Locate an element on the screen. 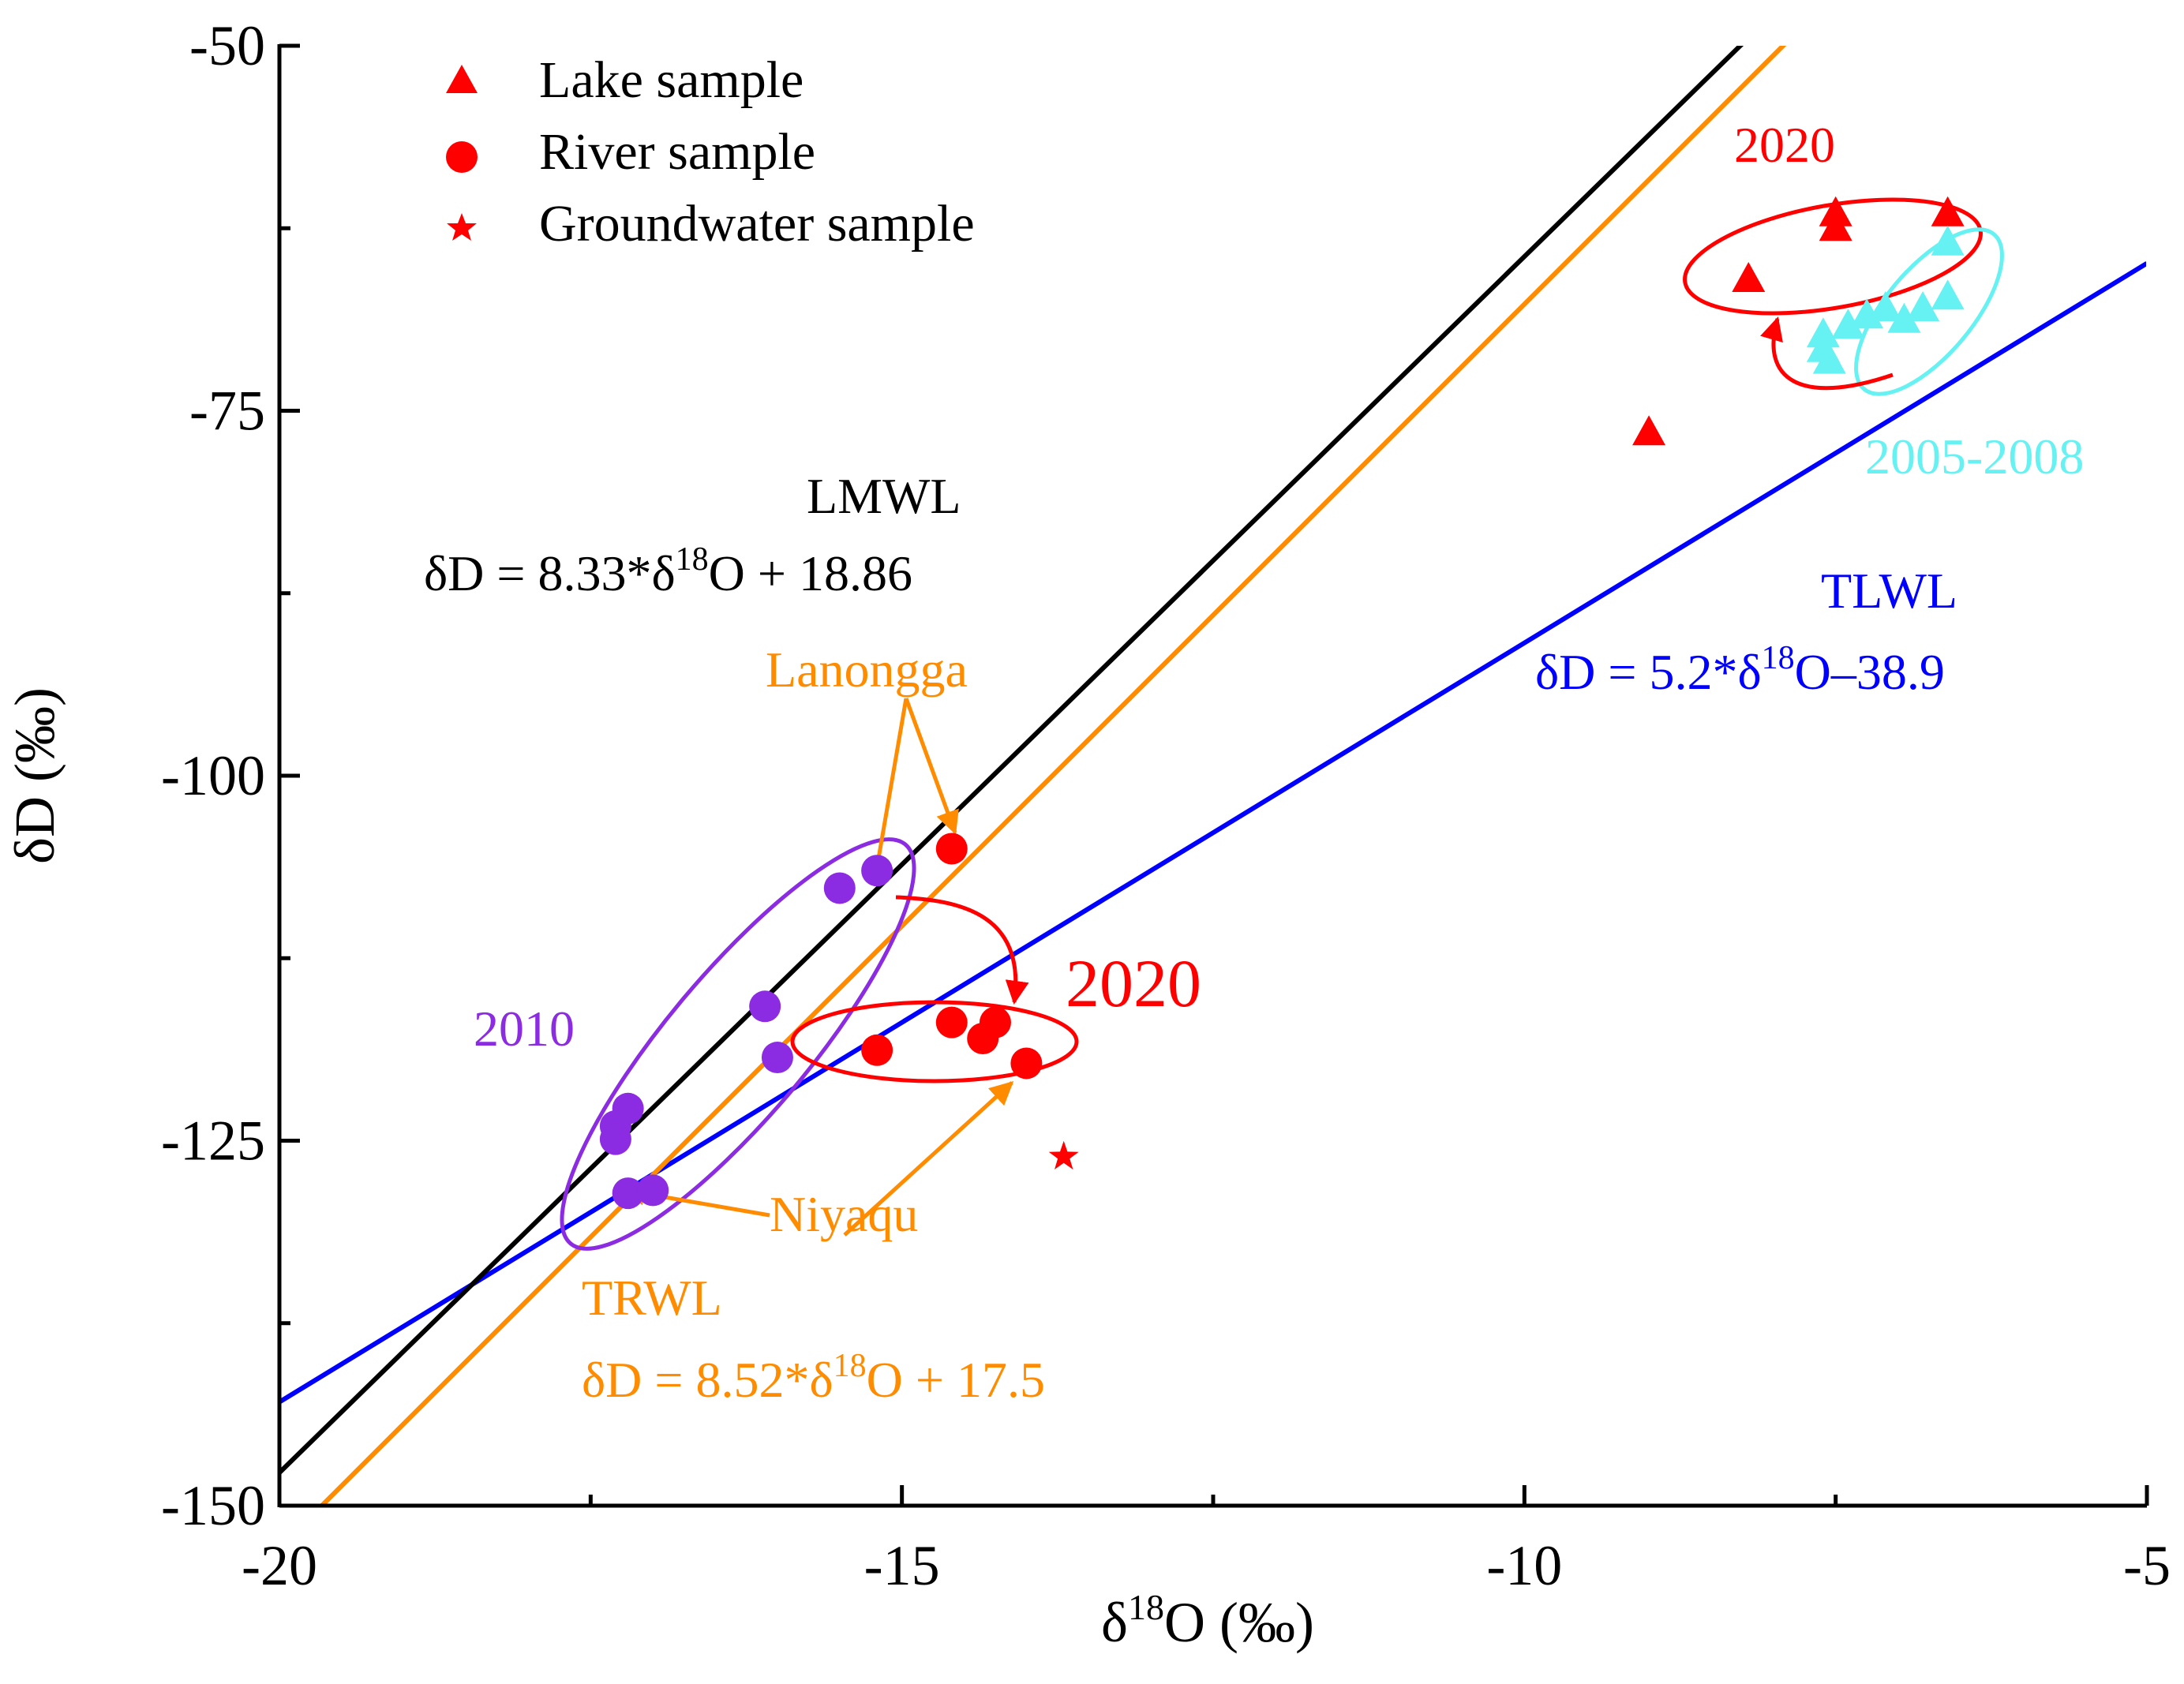 This screenshot has width=2184, height=1684. groundwater-sample-point is located at coordinates (1063, 1154).